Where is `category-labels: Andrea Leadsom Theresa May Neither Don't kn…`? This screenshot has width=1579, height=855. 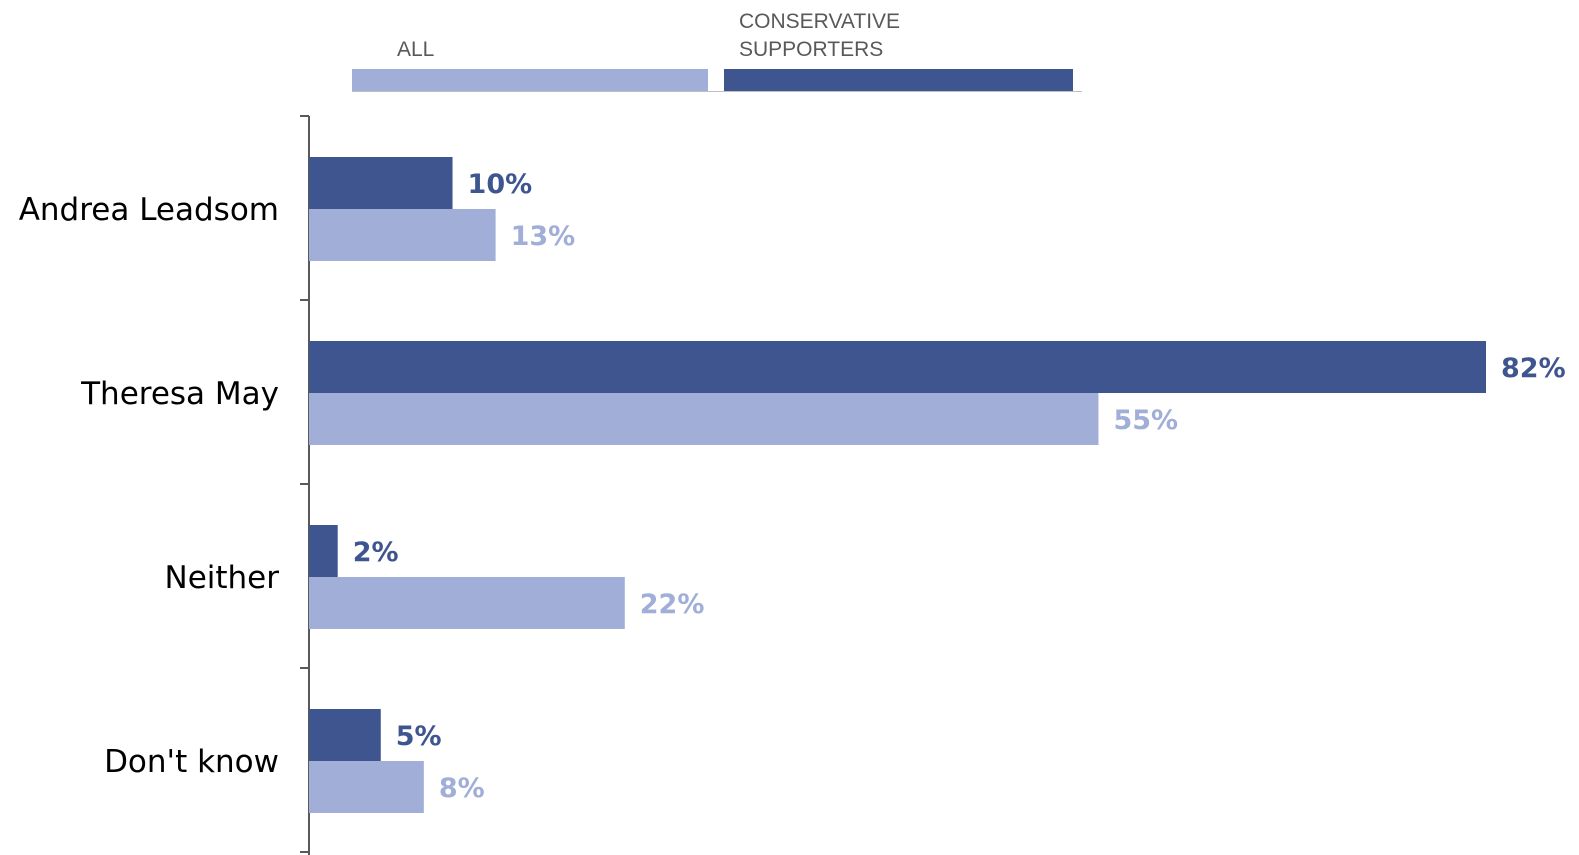 category-labels: Andrea Leadsom Theresa May Neither Don't kn… is located at coordinates (149, 486).